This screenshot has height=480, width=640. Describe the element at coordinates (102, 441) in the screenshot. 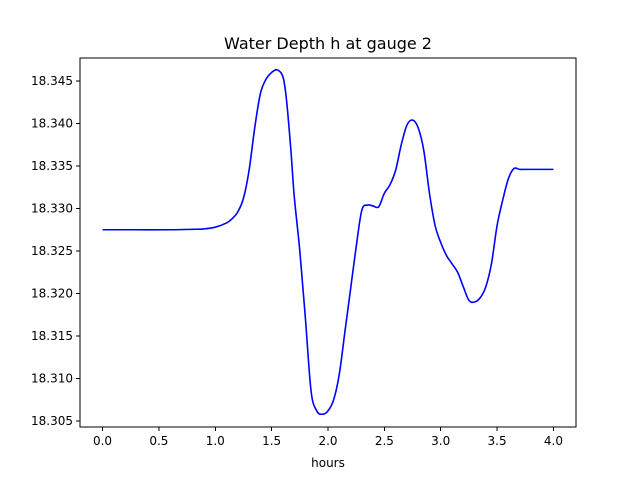

I see `x-tick-label: 0.0` at that location.